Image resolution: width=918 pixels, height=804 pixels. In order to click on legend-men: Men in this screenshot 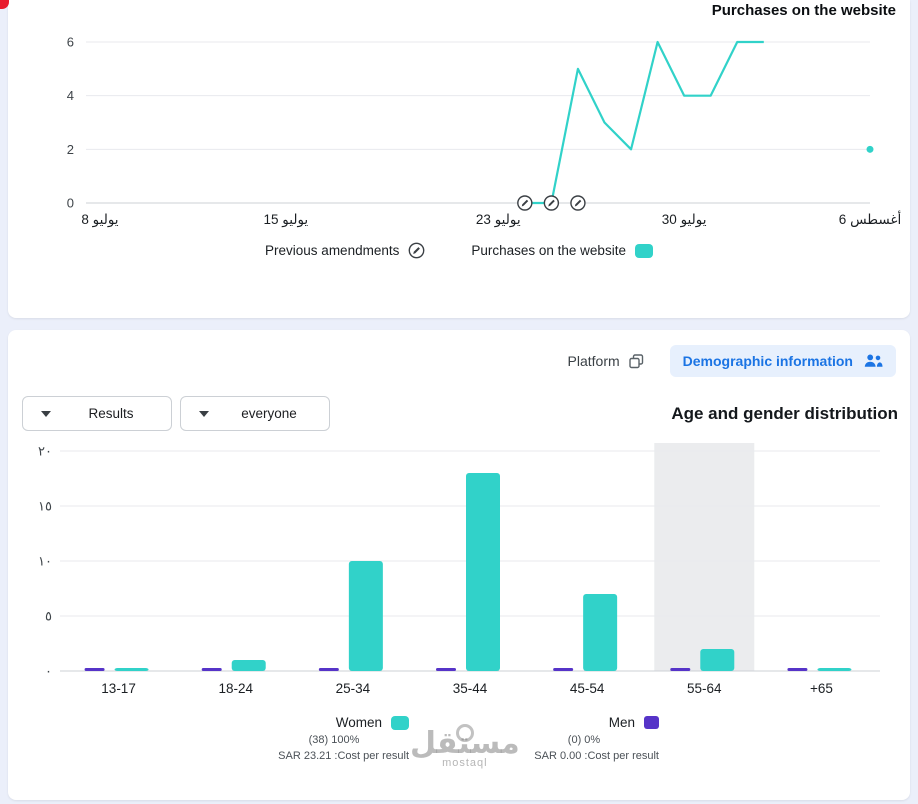, I will do `click(634, 722)`.